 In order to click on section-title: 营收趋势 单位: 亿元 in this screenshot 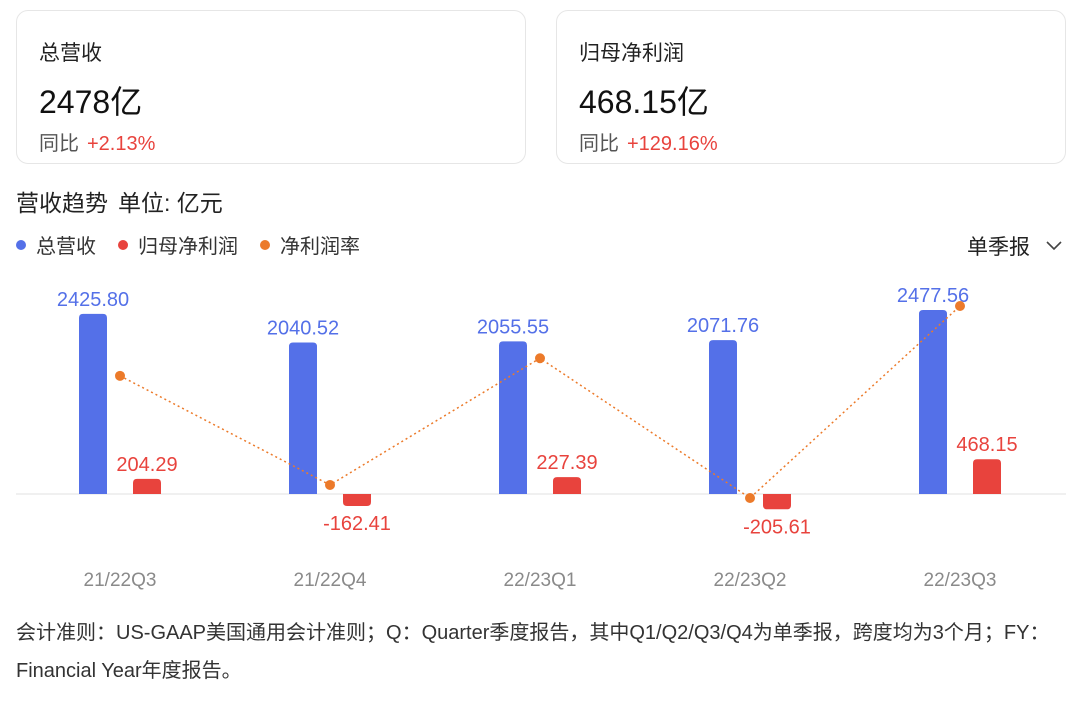, I will do `click(119, 201)`.